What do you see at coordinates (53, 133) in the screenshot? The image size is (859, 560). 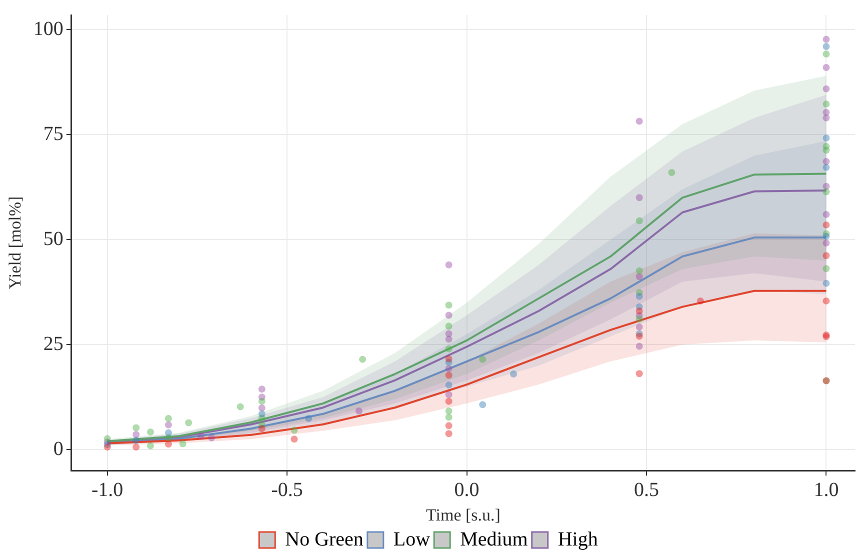 I see `y-tick-label: 75` at bounding box center [53, 133].